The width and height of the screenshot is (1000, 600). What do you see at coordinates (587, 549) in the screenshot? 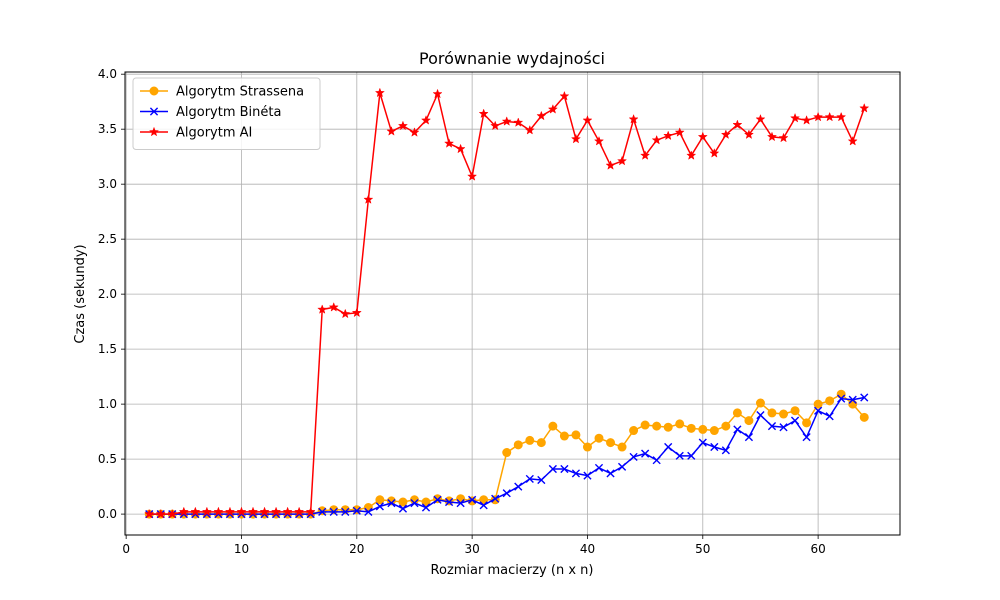
I see `x-tick-label: 40` at bounding box center [587, 549].